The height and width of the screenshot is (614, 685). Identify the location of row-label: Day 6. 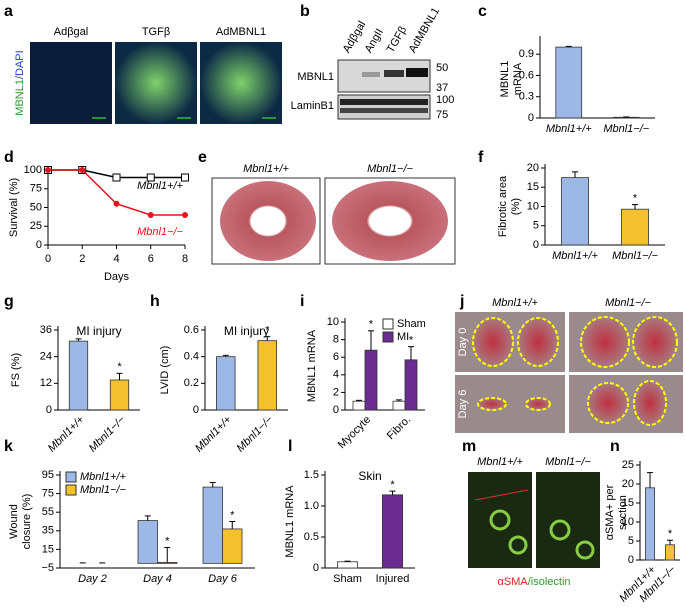
(463, 404).